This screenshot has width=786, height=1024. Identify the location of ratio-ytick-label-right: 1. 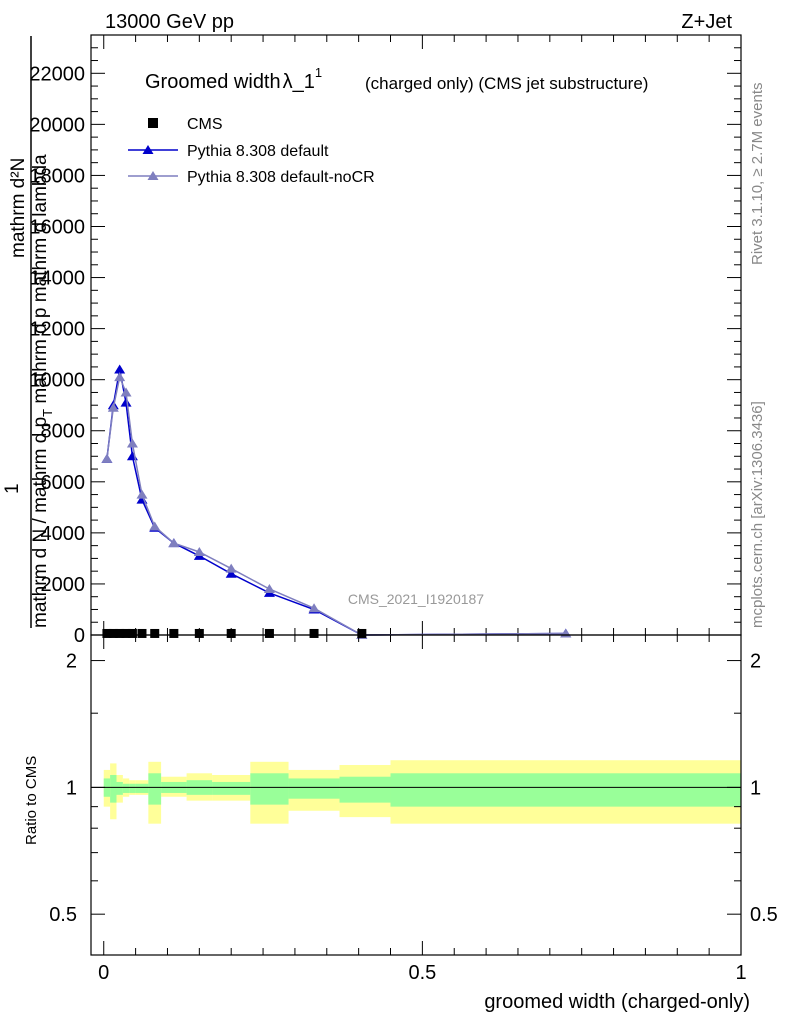
(755, 788).